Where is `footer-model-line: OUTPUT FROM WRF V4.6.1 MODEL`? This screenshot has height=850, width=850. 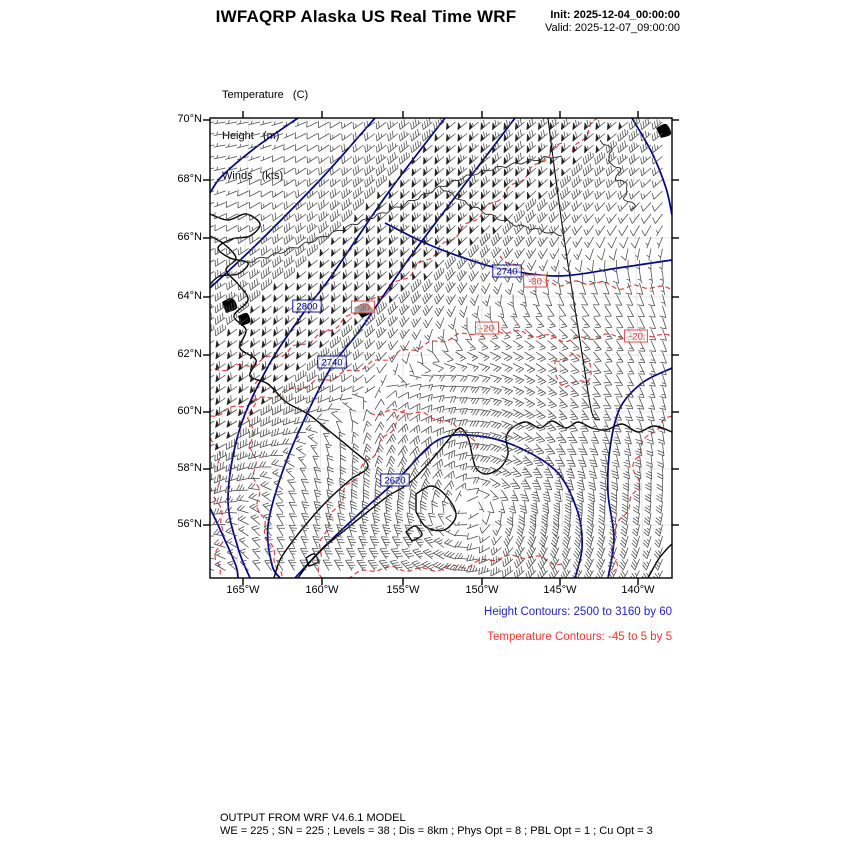
footer-model-line: OUTPUT FROM WRF V4.6.1 MODEL is located at coordinates (313, 818).